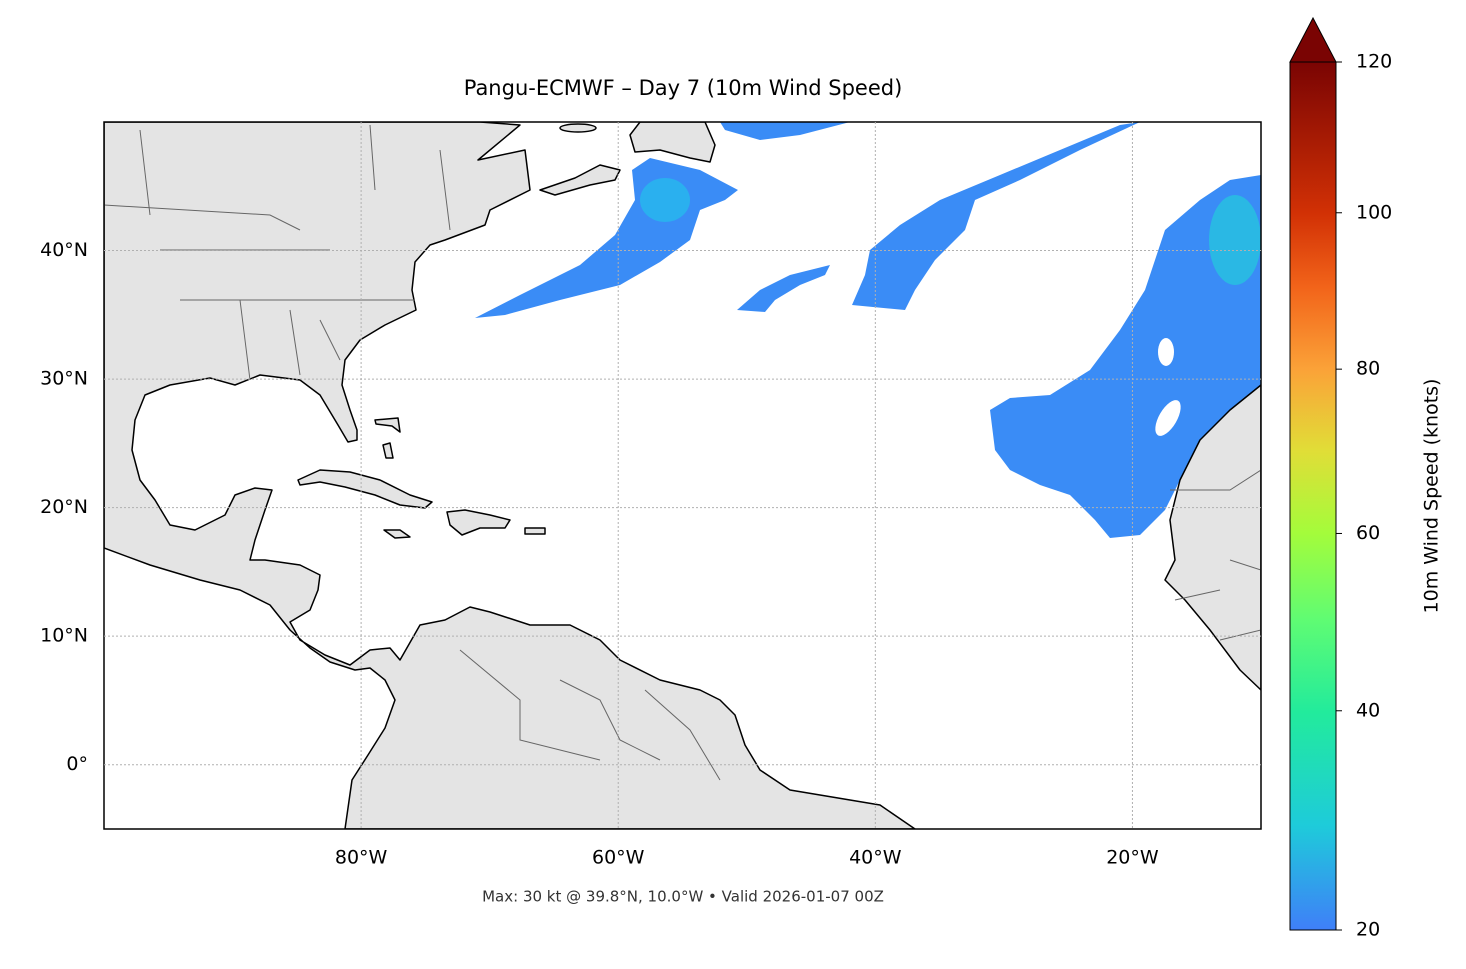 The image size is (1466, 969). What do you see at coordinates (578, 128) in the screenshot?
I see `island` at bounding box center [578, 128].